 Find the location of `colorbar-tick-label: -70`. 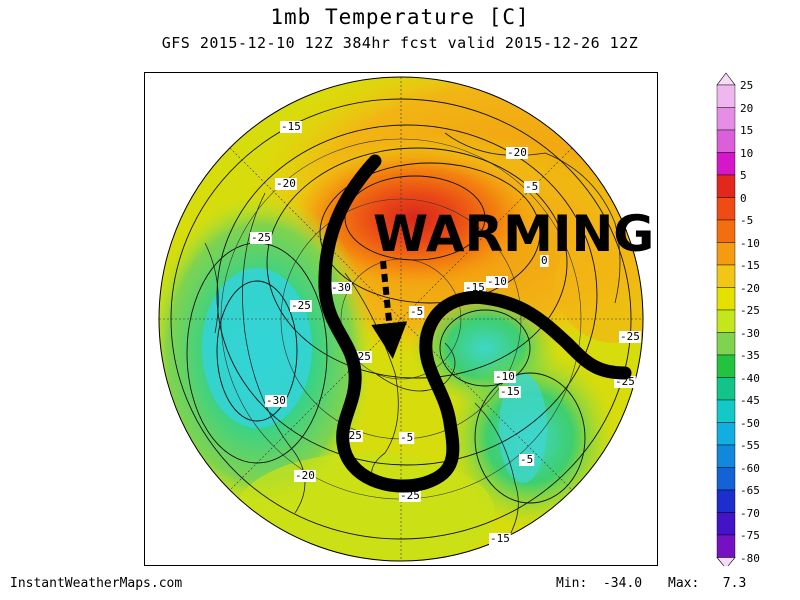

colorbar-tick-label: -70 is located at coordinates (750, 513).